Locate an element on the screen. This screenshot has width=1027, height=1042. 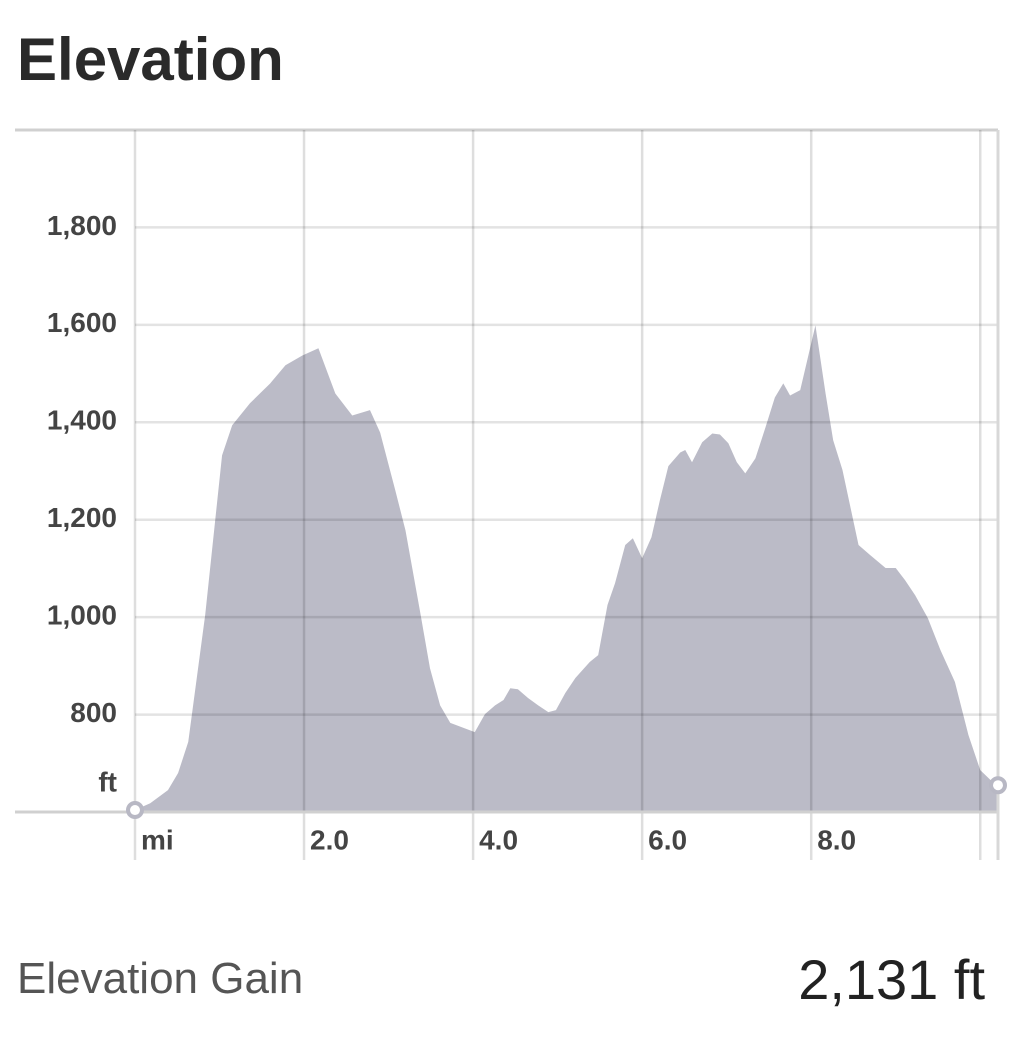
summary-value: 2,131 ft is located at coordinates (891, 979).